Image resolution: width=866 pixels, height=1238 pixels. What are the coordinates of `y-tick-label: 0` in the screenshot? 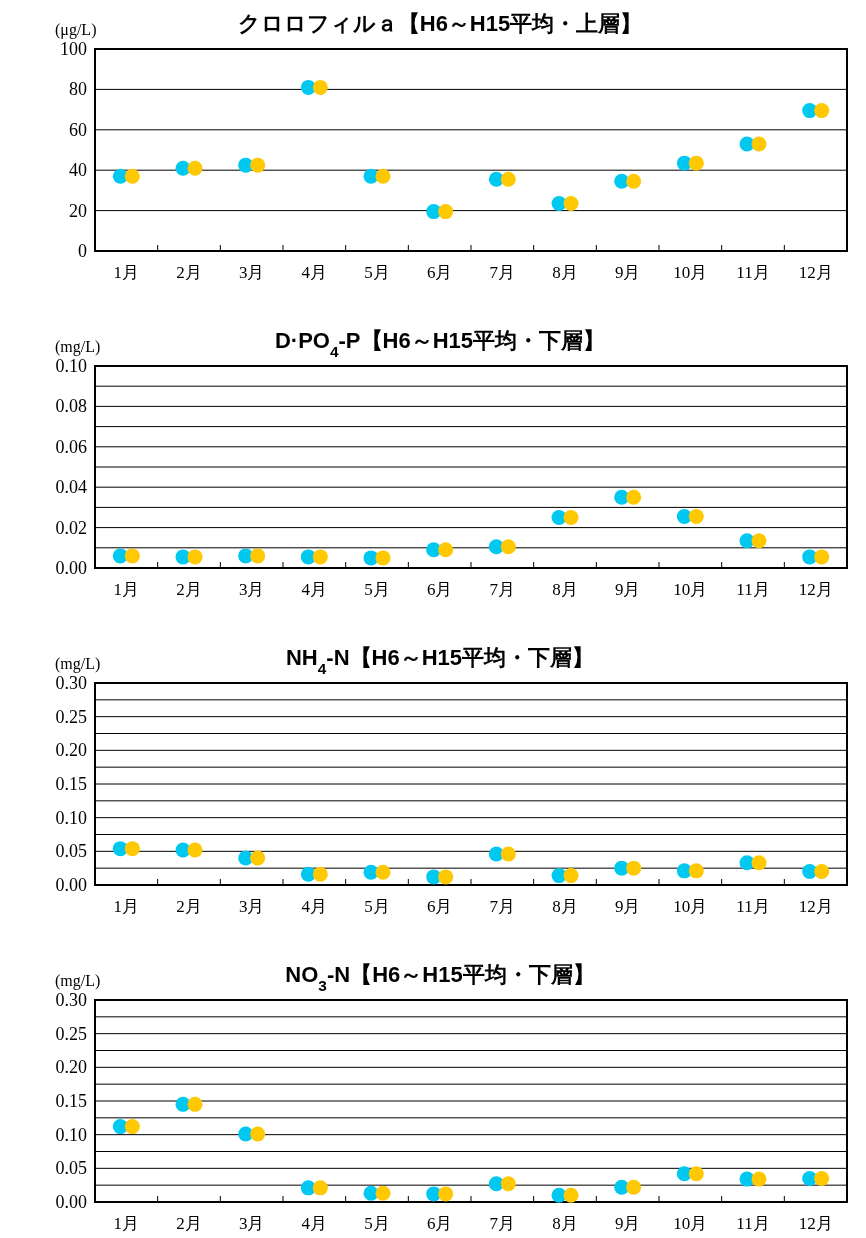 It's located at (82, 251).